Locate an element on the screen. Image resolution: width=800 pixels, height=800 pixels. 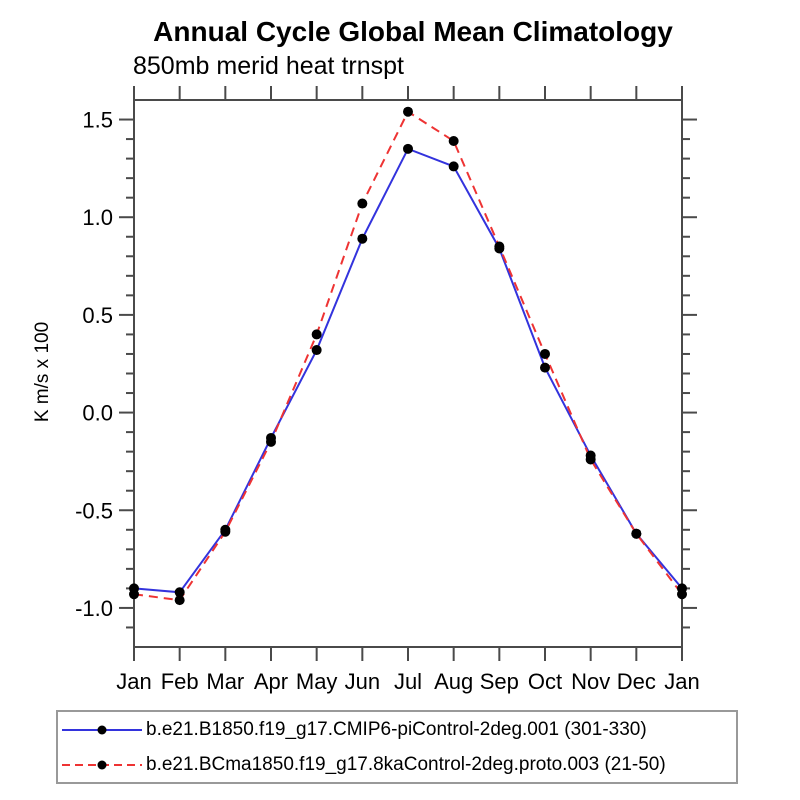
x-tick-labels: Jan Feb Mar Apr May Jun Jul Aug Sep Oct Nov Dec Jan is located at coordinates (407, 681).